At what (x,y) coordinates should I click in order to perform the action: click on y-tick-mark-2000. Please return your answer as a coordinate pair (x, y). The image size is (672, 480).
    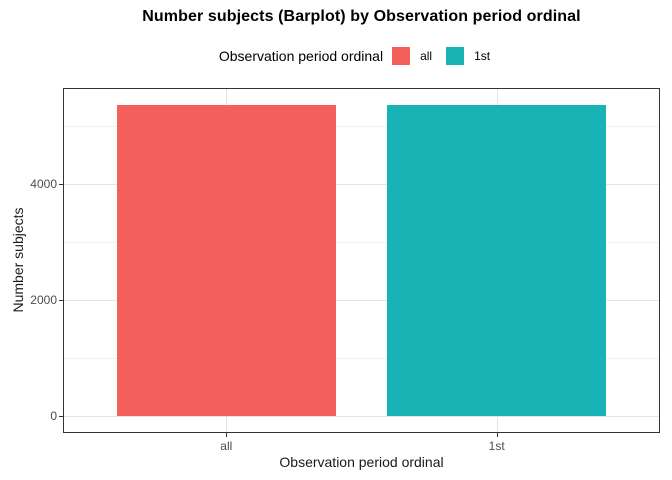
    Looking at the image, I should click on (61, 301).